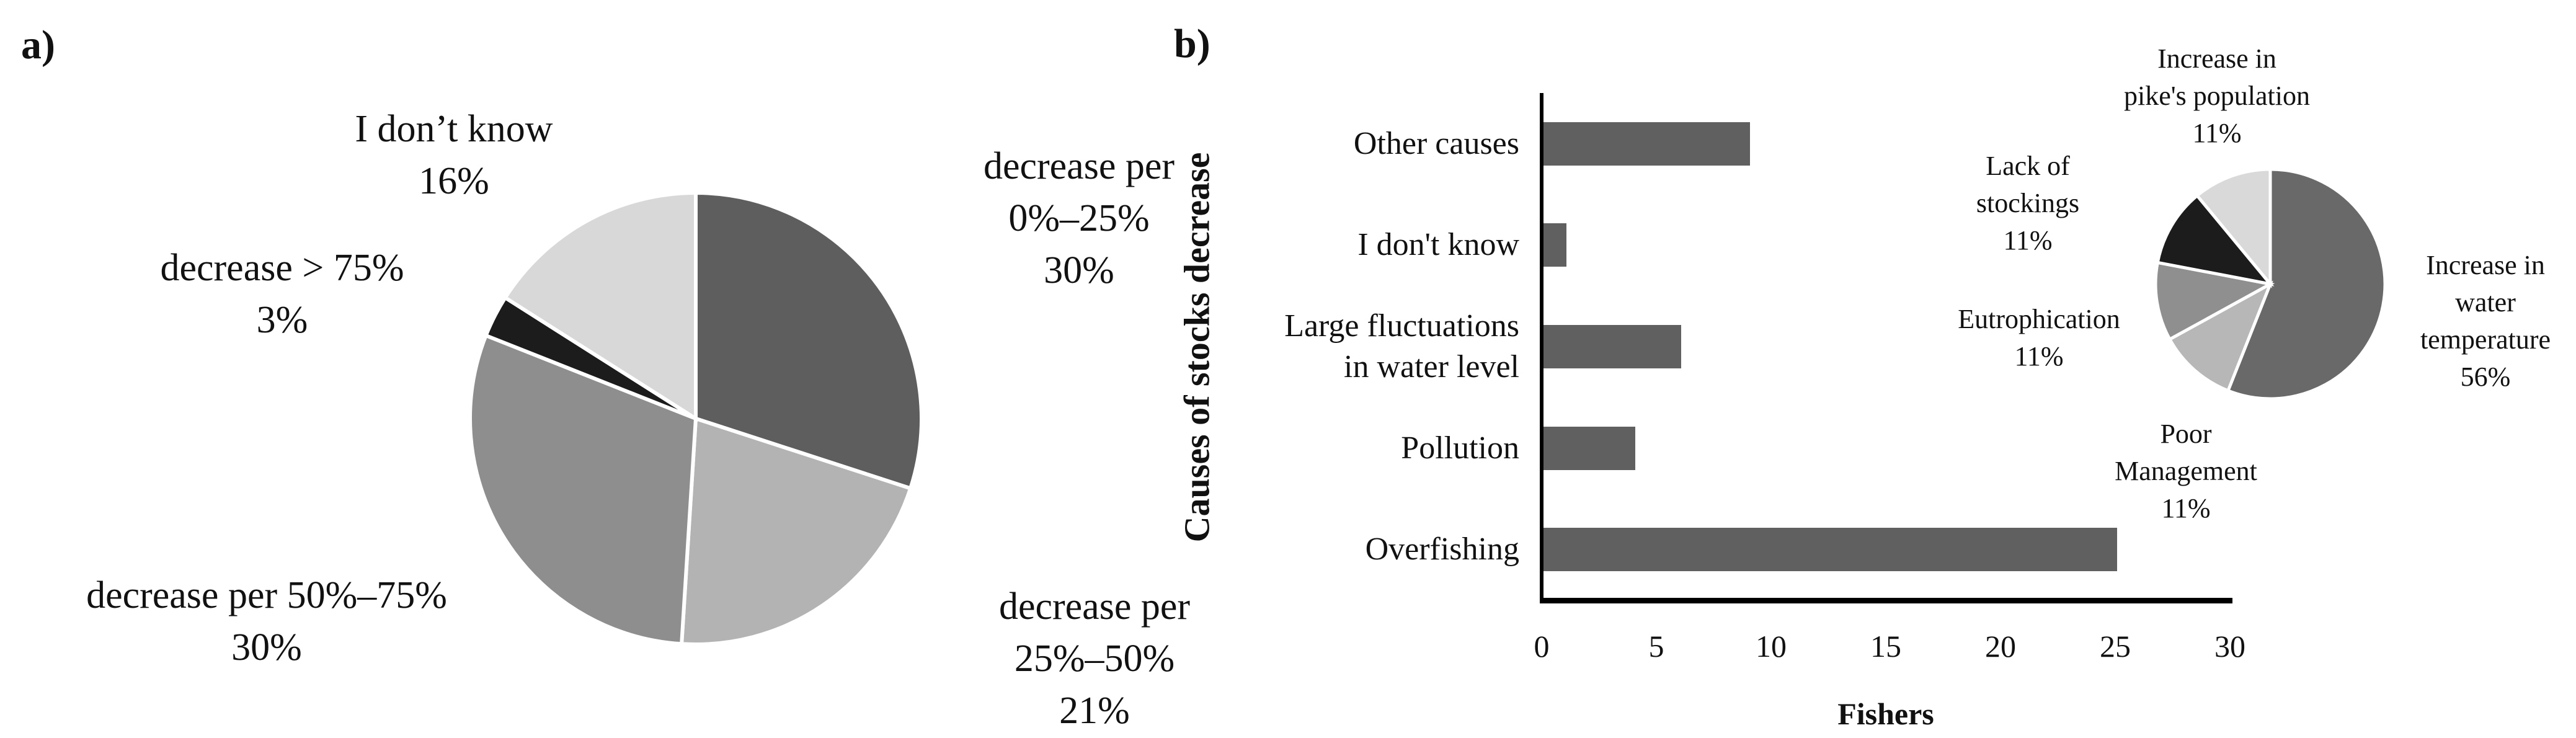 The height and width of the screenshot is (738, 2576). Describe the element at coordinates (1554, 245) in the screenshot. I see `bar-i-don-t-know` at that location.